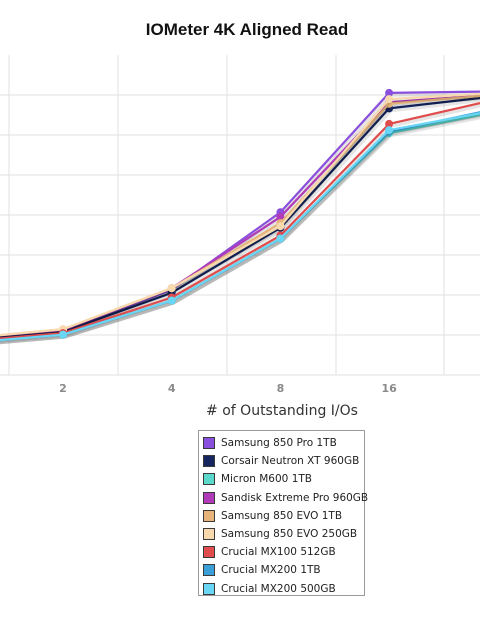  What do you see at coordinates (228, 388) in the screenshot?
I see `x-tick-labels: 2 4 8 16` at bounding box center [228, 388].